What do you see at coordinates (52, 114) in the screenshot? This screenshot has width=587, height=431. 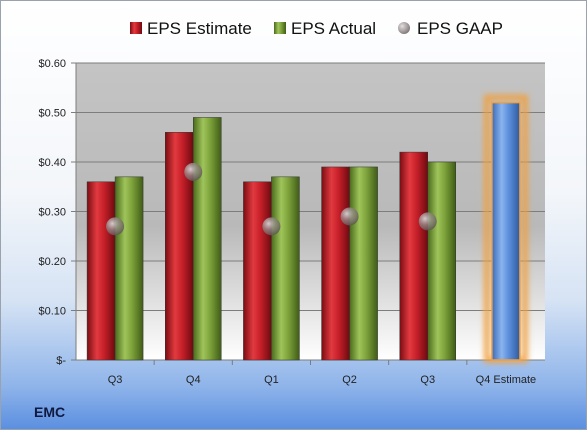 I see `y-tick-label: $0.50` at bounding box center [52, 114].